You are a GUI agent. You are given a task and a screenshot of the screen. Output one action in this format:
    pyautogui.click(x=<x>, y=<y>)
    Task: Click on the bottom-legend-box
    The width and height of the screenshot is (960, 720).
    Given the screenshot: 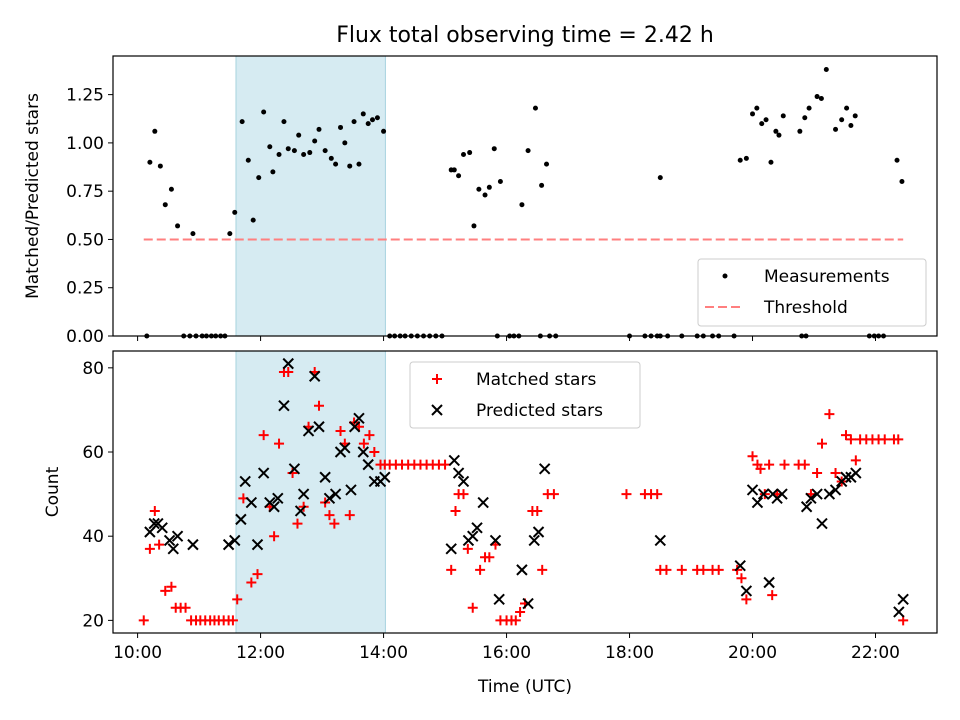 What is the action you would take?
    pyautogui.click(x=525, y=395)
    